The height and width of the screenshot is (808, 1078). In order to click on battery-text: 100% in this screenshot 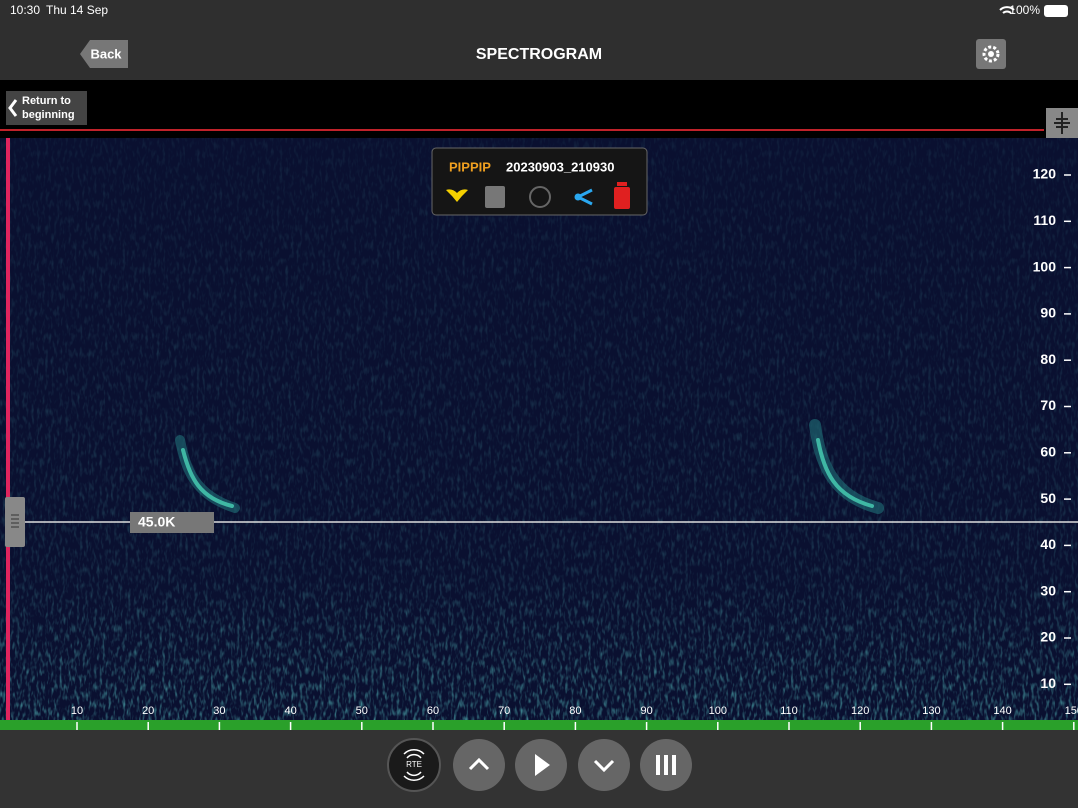, I will do `click(1024, 10)`.